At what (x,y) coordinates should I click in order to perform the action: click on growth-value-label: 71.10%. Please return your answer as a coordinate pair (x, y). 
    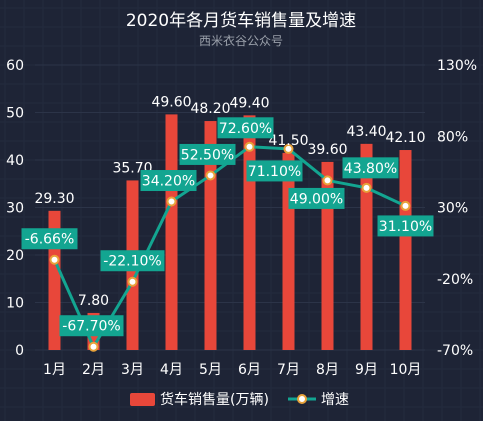
    Looking at the image, I should click on (274, 172).